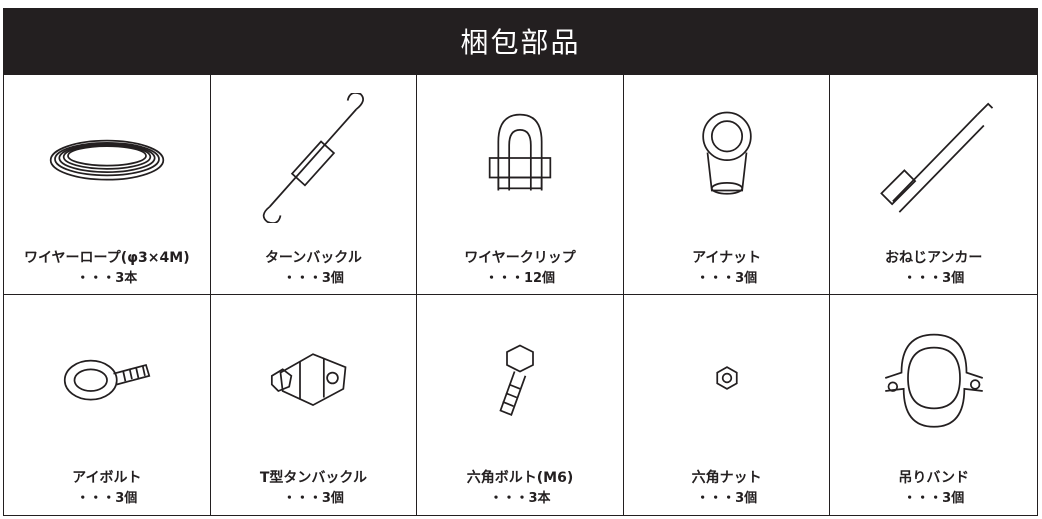 The image size is (1042, 519). I want to click on header-title: 梱包部品, so click(520, 41).